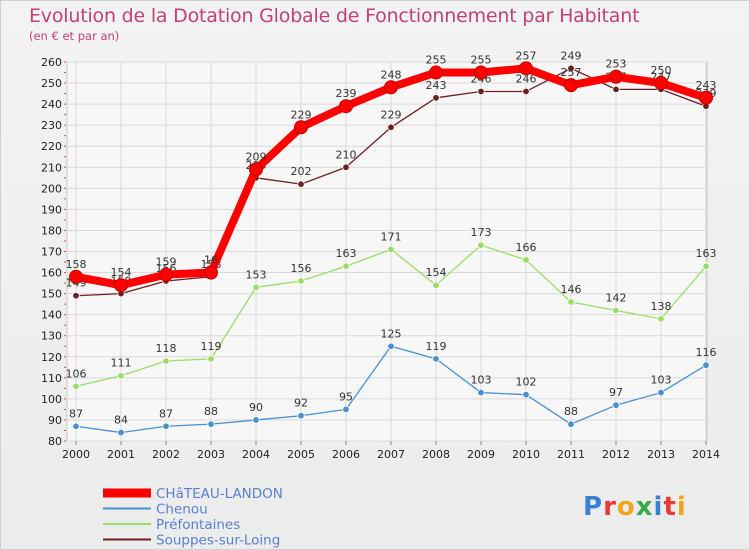  What do you see at coordinates (301, 454) in the screenshot?
I see `x-tick-label: 2005` at bounding box center [301, 454].